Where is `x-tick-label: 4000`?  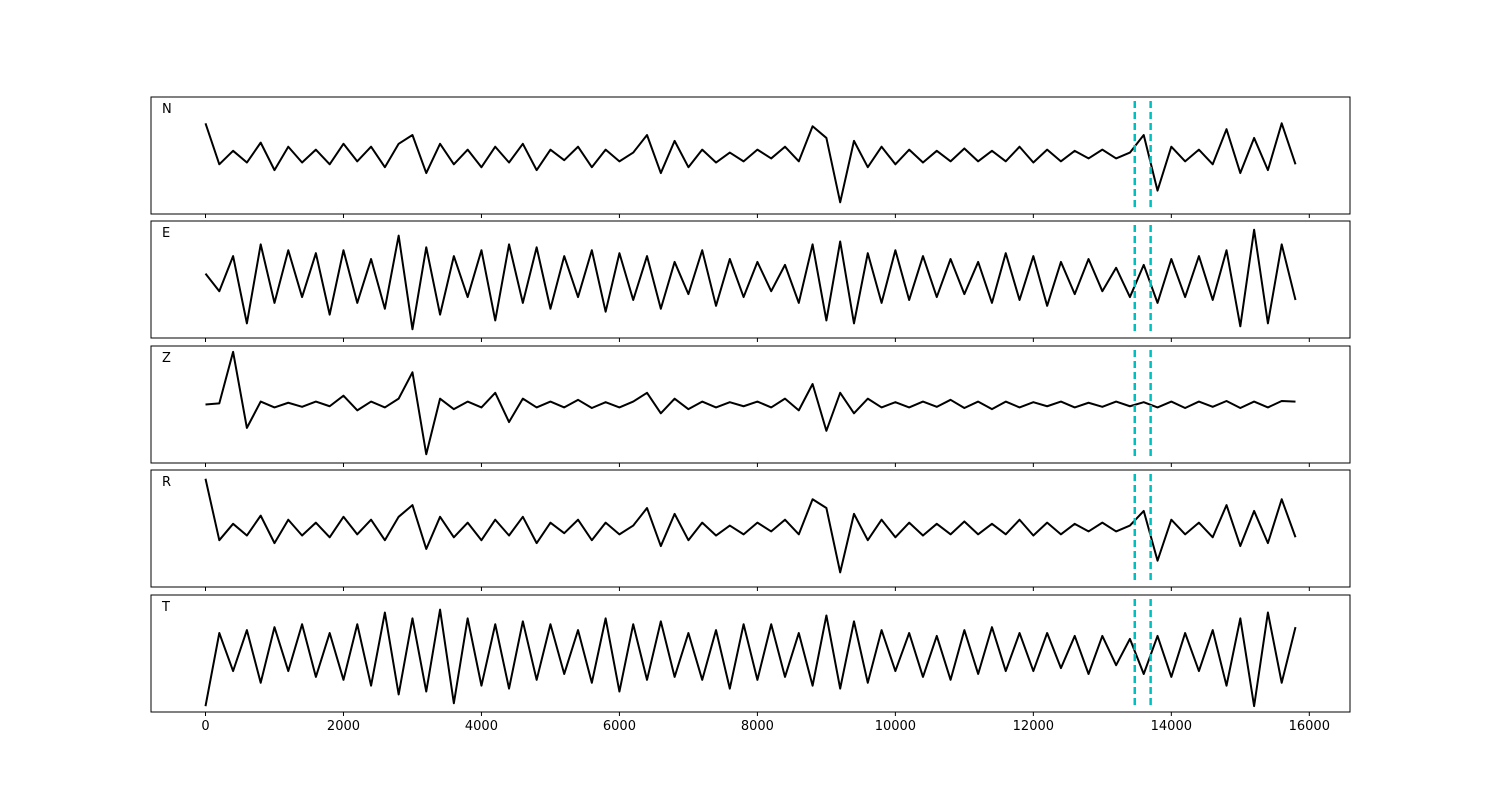 x-tick-label: 4000 is located at coordinates (481, 726).